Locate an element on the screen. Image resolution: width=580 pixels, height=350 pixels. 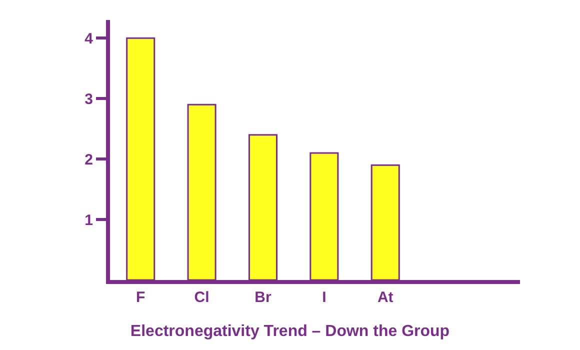
y-tick-label: 3 is located at coordinates (88, 99).